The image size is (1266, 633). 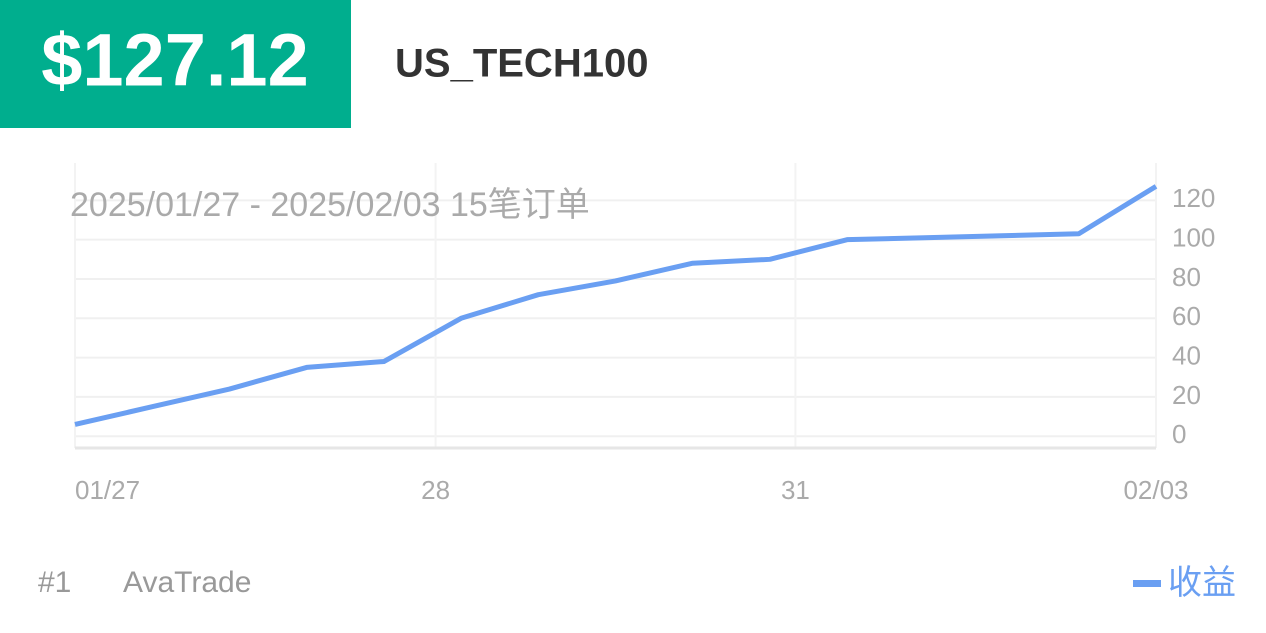 What do you see at coordinates (1147, 583) in the screenshot?
I see `legend-swatch` at bounding box center [1147, 583].